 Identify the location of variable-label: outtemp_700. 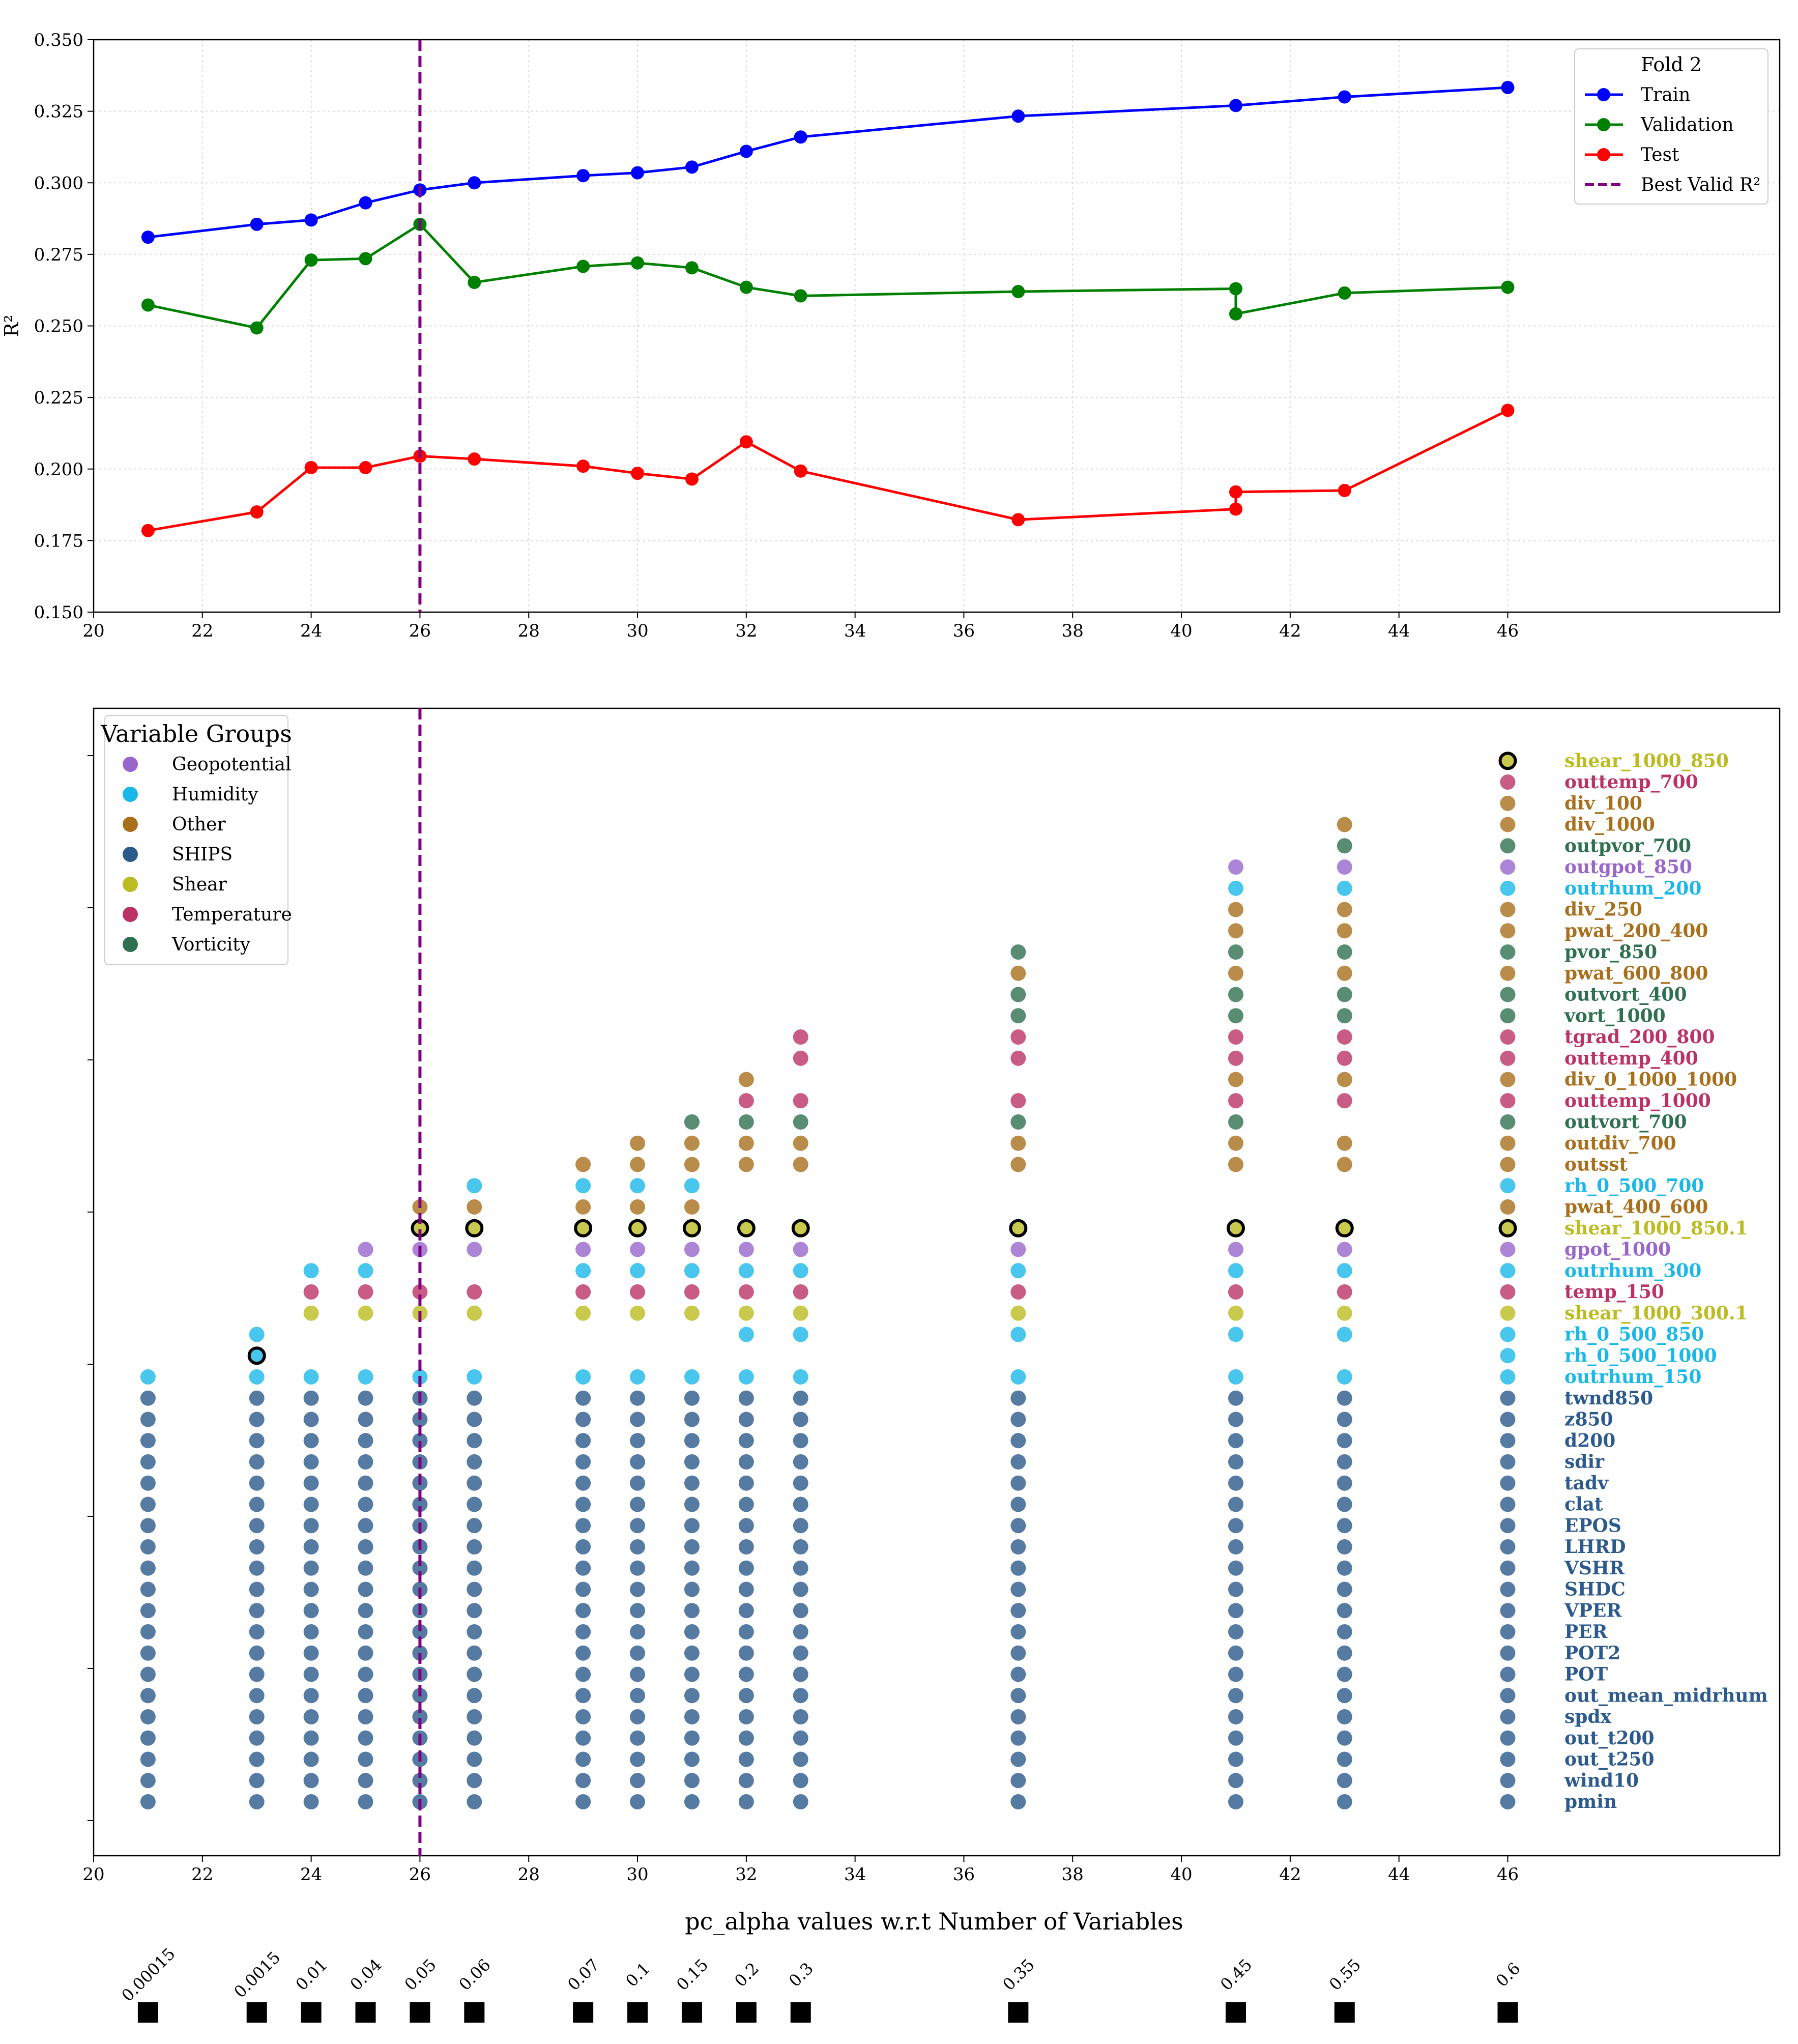
(1631, 782).